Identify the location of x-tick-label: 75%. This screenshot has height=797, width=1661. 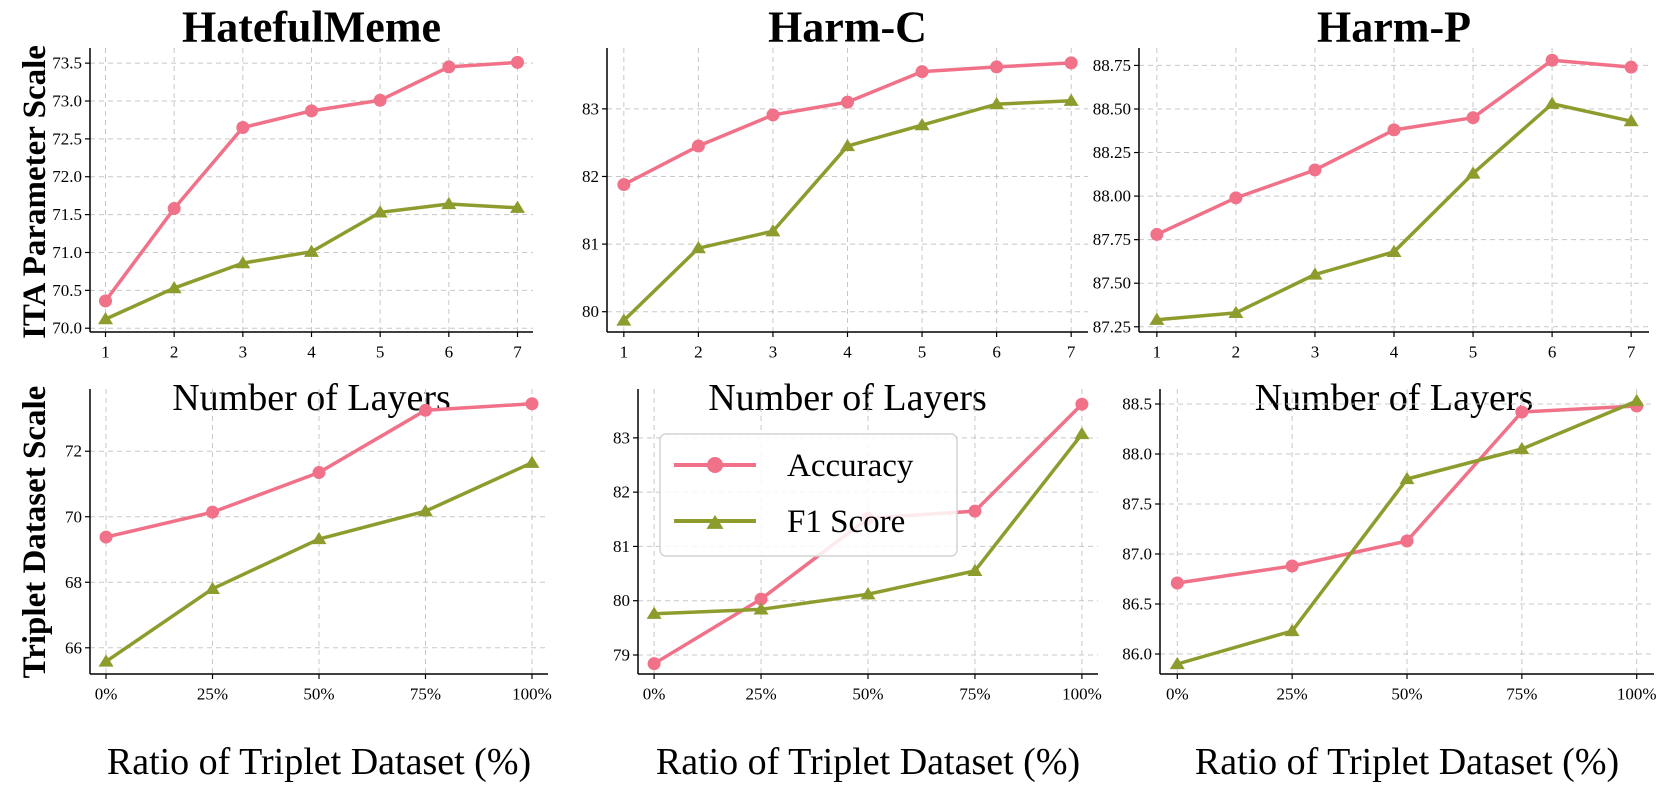
(1521, 694).